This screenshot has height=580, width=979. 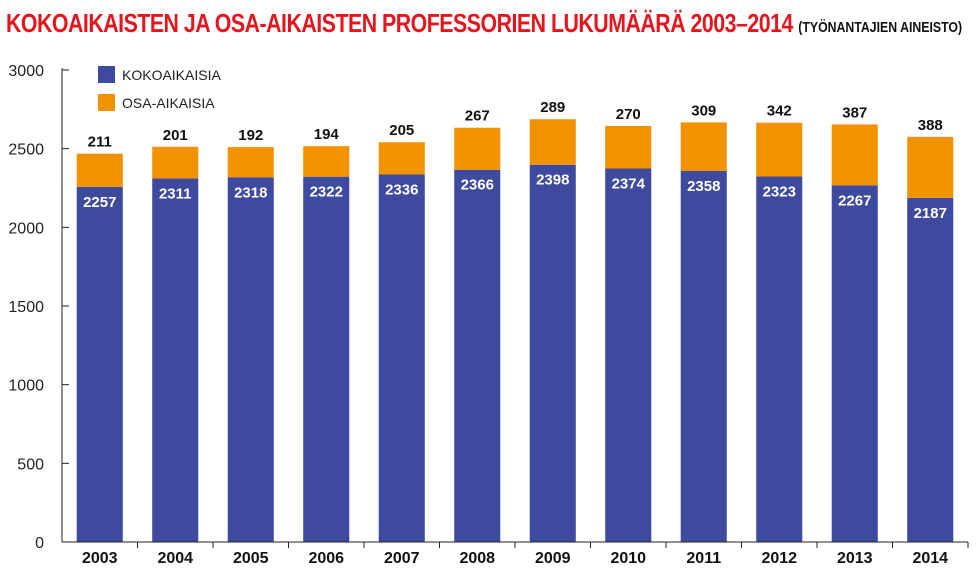 I want to click on y-tick-label: 2500, so click(x=26, y=150).